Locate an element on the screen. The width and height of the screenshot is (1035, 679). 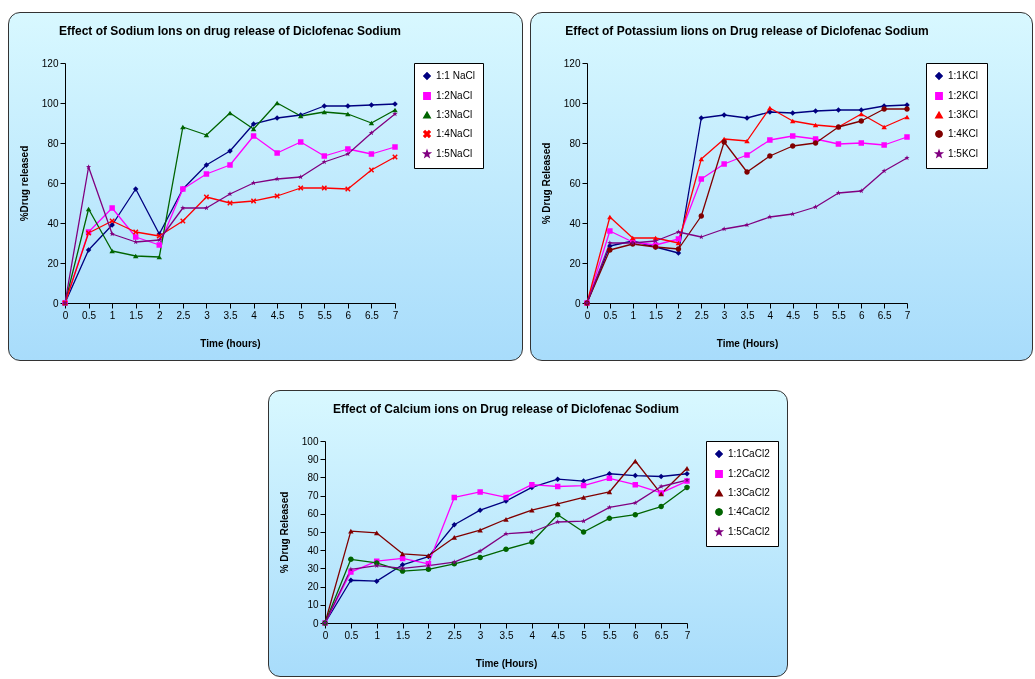
legend-label: 1:1 NaCl is located at coordinates (455, 75).